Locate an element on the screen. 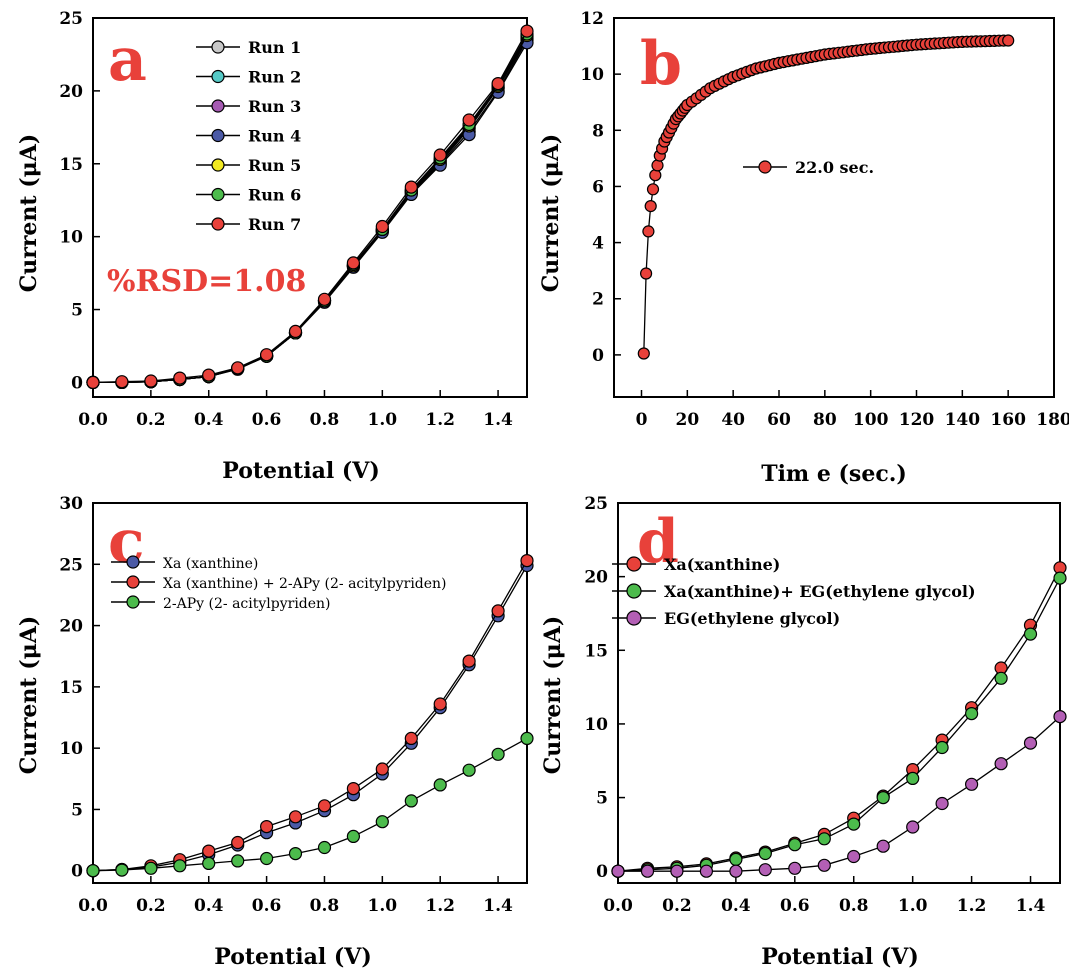 This screenshot has height=972, width=1069. x-tick-label: 180 is located at coordinates (1052, 420).